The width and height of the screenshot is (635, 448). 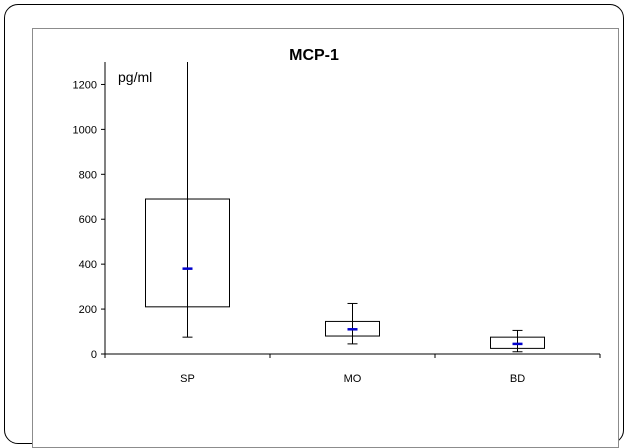 What do you see at coordinates (314, 55) in the screenshot?
I see `chart-title: MCP-1` at bounding box center [314, 55].